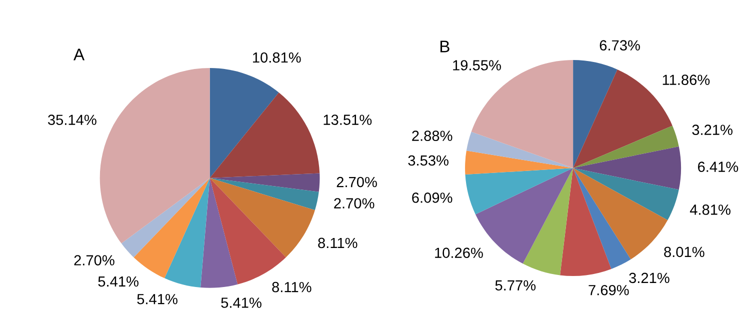 The height and width of the screenshot is (321, 756). What do you see at coordinates (710, 209) in the screenshot?
I see `data-label: 4.81%` at bounding box center [710, 209].